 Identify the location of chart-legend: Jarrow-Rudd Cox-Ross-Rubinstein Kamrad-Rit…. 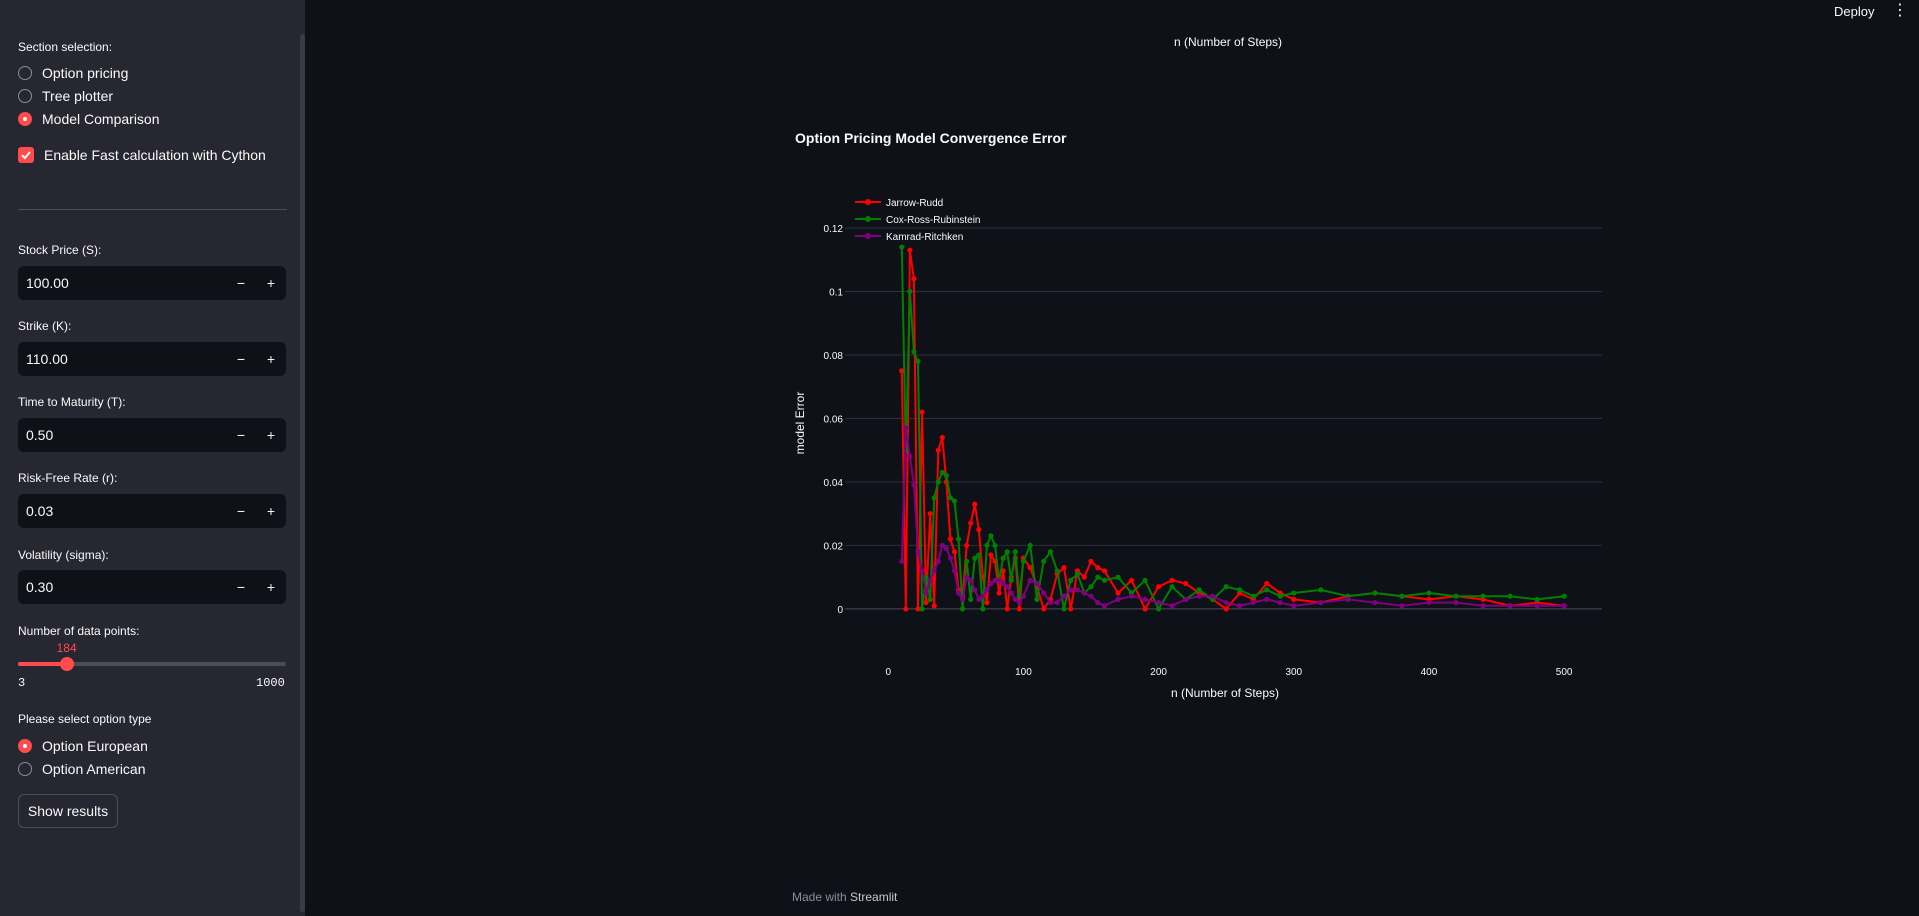
(917, 220).